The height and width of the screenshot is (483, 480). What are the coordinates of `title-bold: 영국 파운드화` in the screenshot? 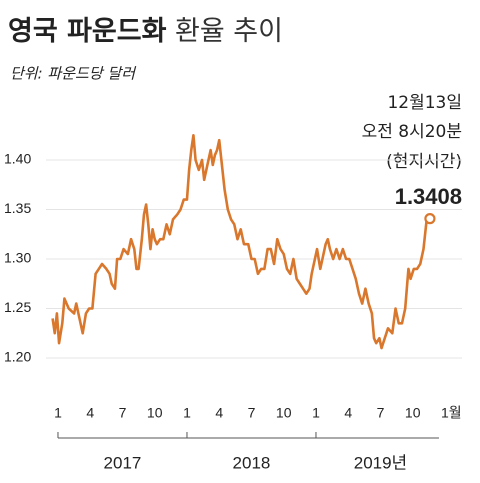 It's located at (87, 31).